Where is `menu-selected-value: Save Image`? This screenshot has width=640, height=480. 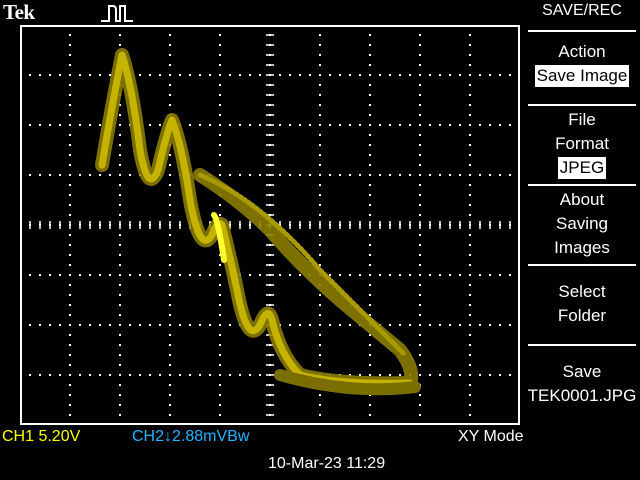 menu-selected-value: Save Image is located at coordinates (582, 76).